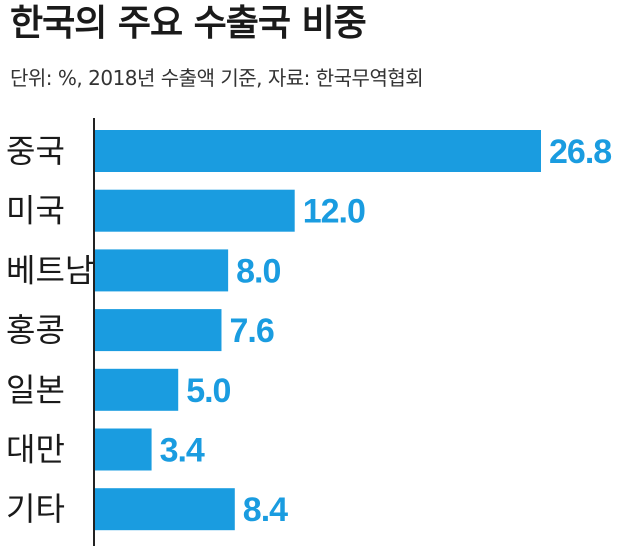  I want to click on value-label: 8.0, so click(258, 271).